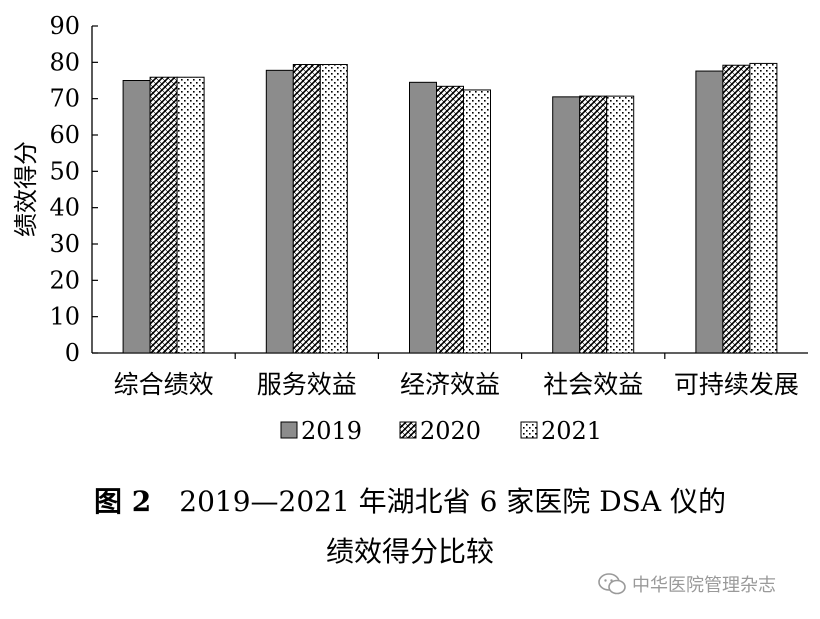 Image resolution: width=820 pixels, height=619 pixels. What do you see at coordinates (452, 501) in the screenshot?
I see `figure-caption-text: 2019—2021 年湖北省 6 家医院 DSA 仪的` at bounding box center [452, 501].